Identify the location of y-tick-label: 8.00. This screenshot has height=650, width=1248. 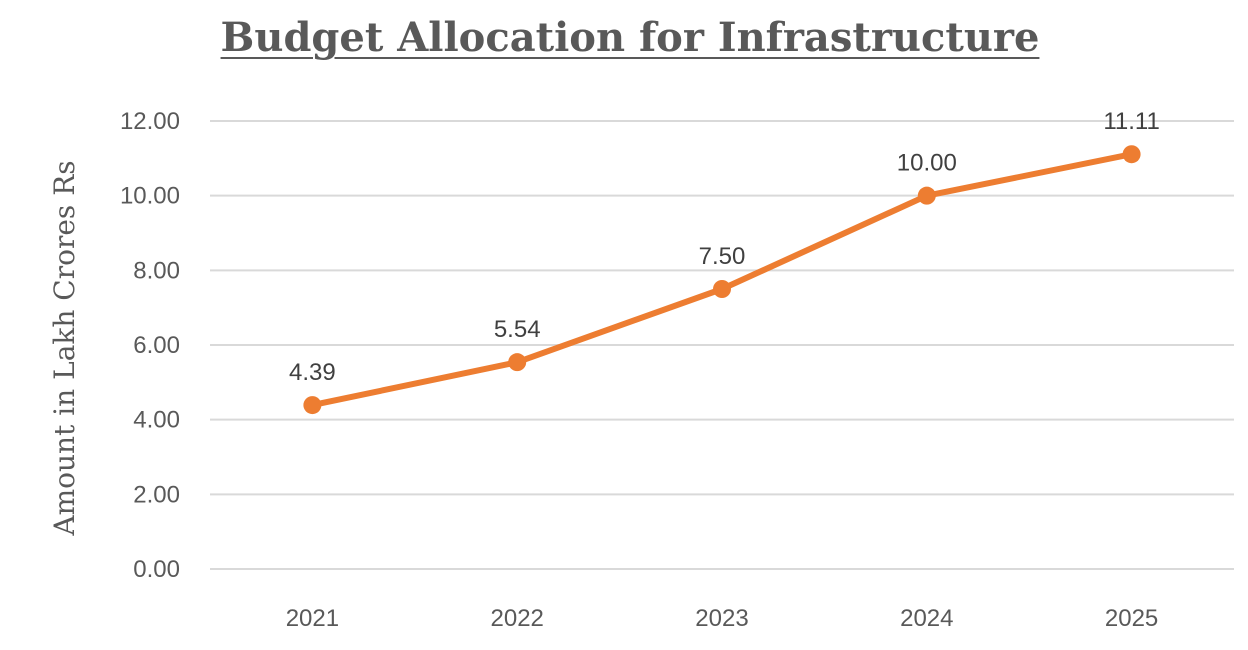
(156, 270).